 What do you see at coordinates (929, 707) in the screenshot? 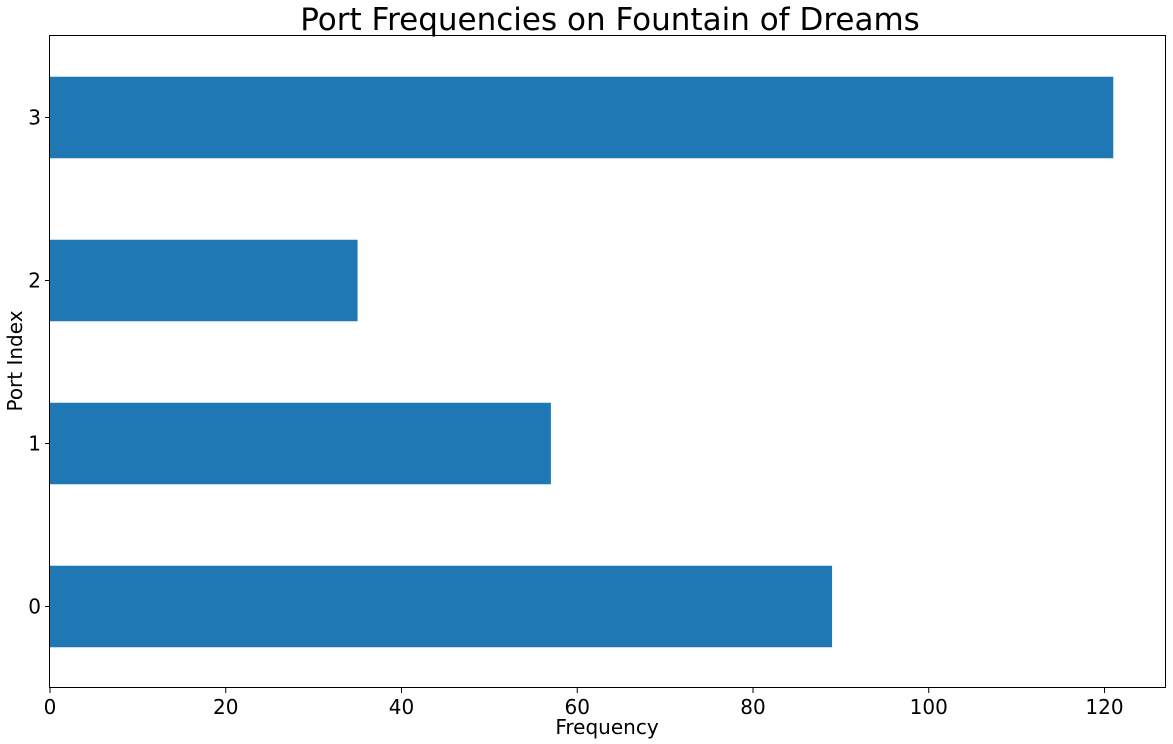
I see `x-tick-label: 100` at bounding box center [929, 707].